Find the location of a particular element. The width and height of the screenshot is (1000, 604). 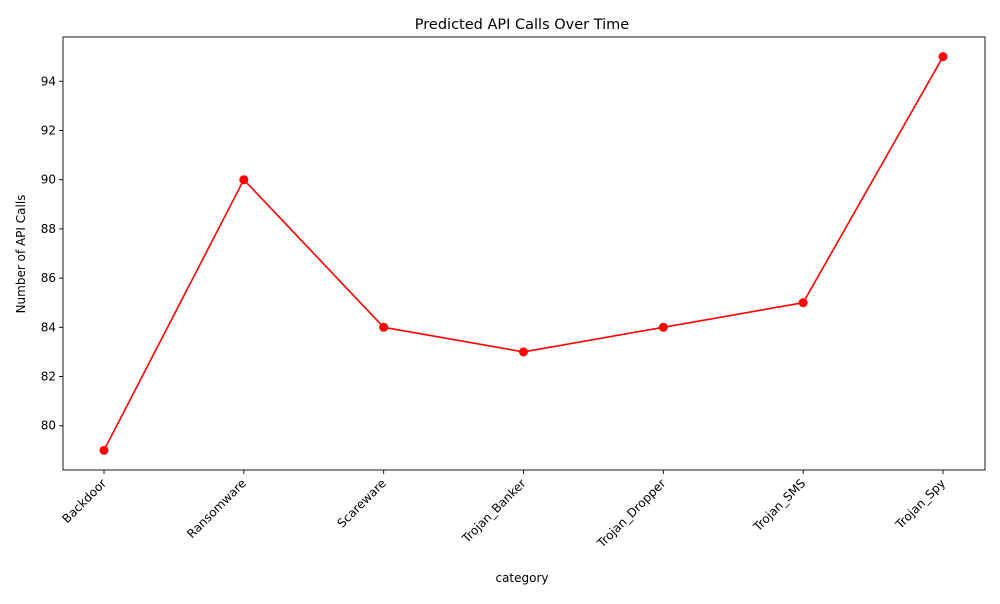

y-tick-label: 80 is located at coordinates (48, 426).